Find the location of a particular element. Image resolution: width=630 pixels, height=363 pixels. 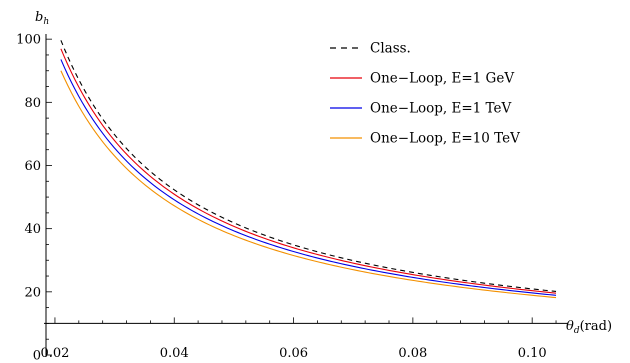

x-axis-label: θd(rad) is located at coordinates (589, 327).